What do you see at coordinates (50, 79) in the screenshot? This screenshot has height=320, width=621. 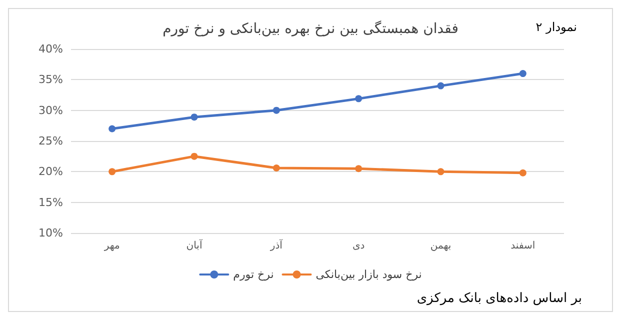 I see `y-tick-label: 35%` at bounding box center [50, 79].